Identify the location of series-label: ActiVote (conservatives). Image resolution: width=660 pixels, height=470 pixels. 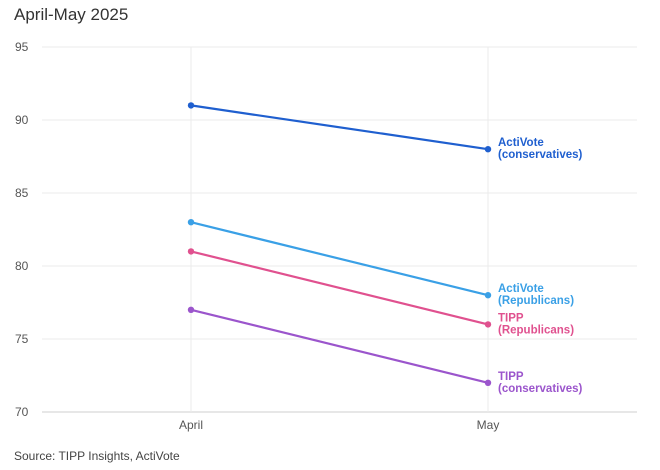
(540, 149).